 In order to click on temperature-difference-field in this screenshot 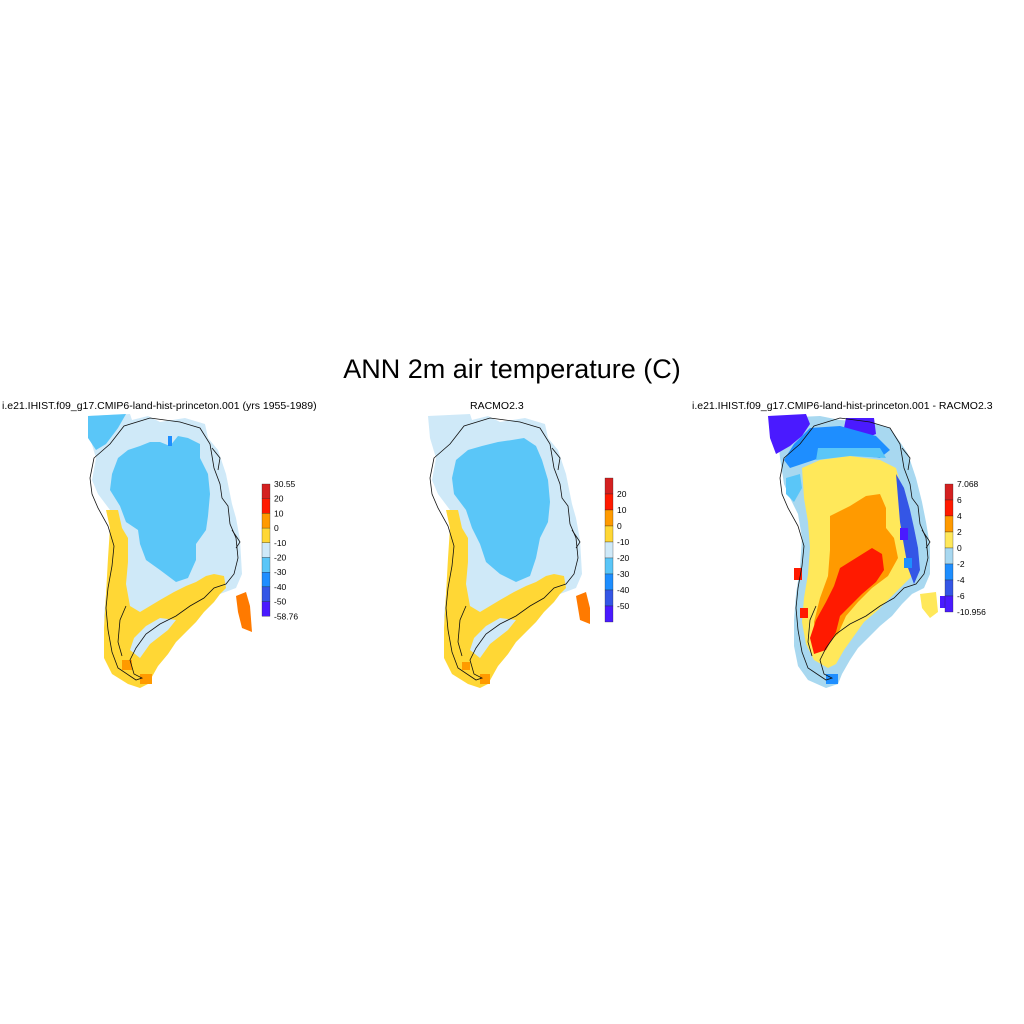, I will do `click(858, 551)`.